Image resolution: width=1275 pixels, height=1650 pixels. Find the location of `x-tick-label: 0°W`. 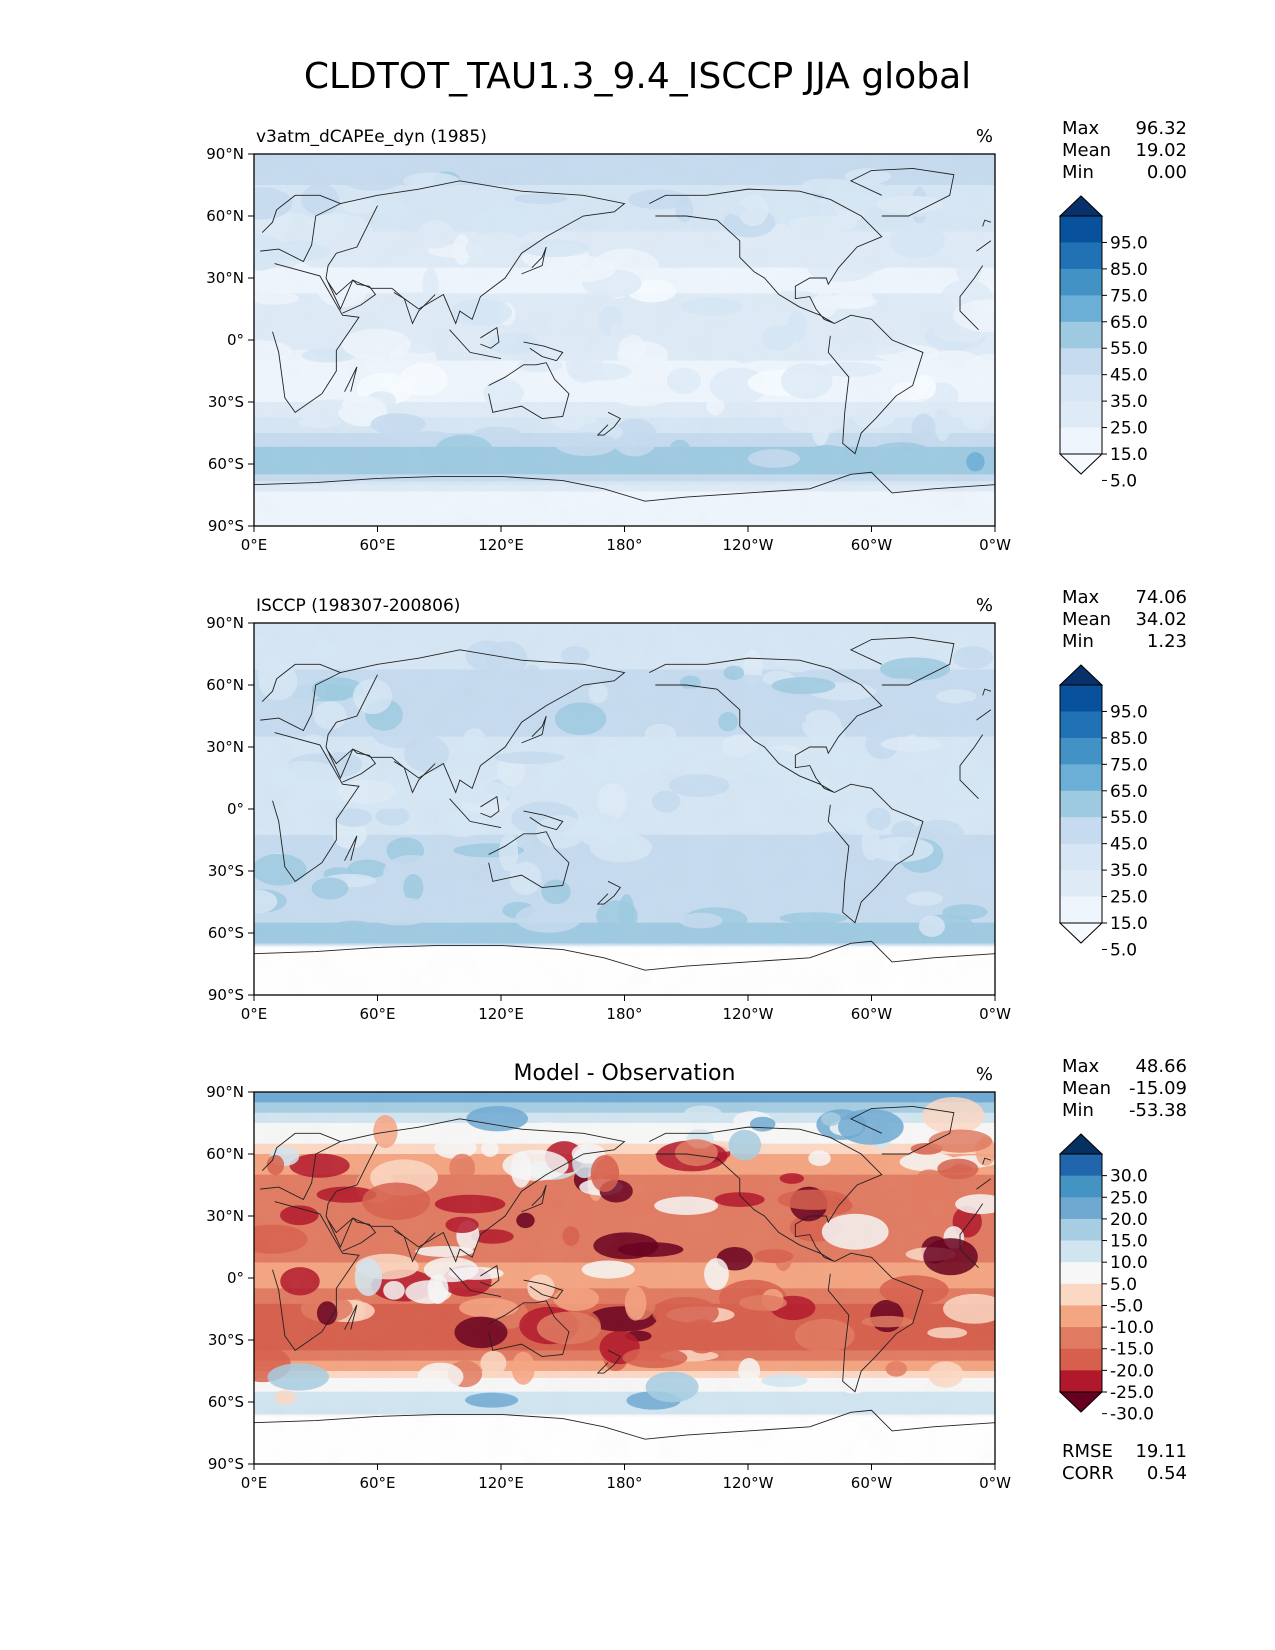

x-tick-label: 0°W is located at coordinates (995, 1483).